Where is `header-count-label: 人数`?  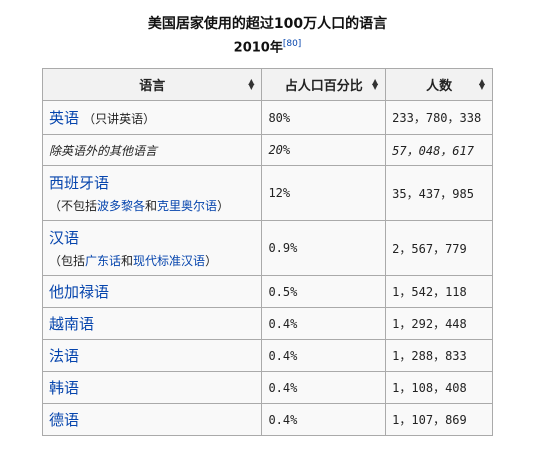 header-count-label: 人数 is located at coordinates (439, 86).